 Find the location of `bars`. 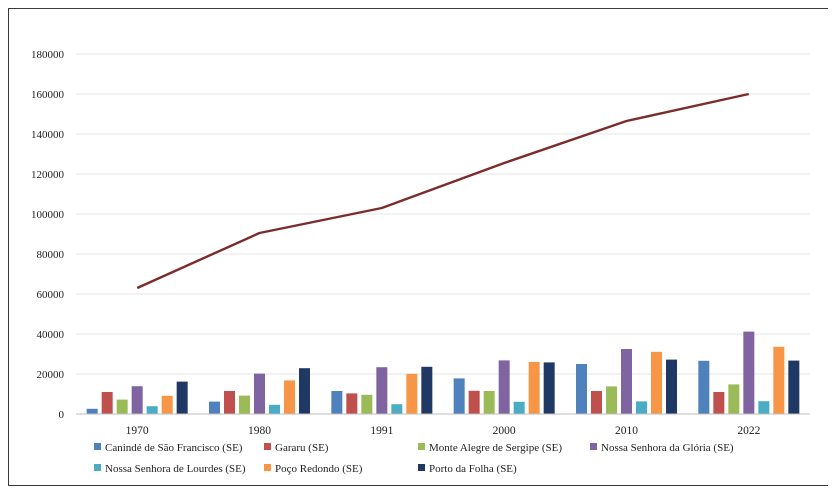

bars is located at coordinates (443, 372).